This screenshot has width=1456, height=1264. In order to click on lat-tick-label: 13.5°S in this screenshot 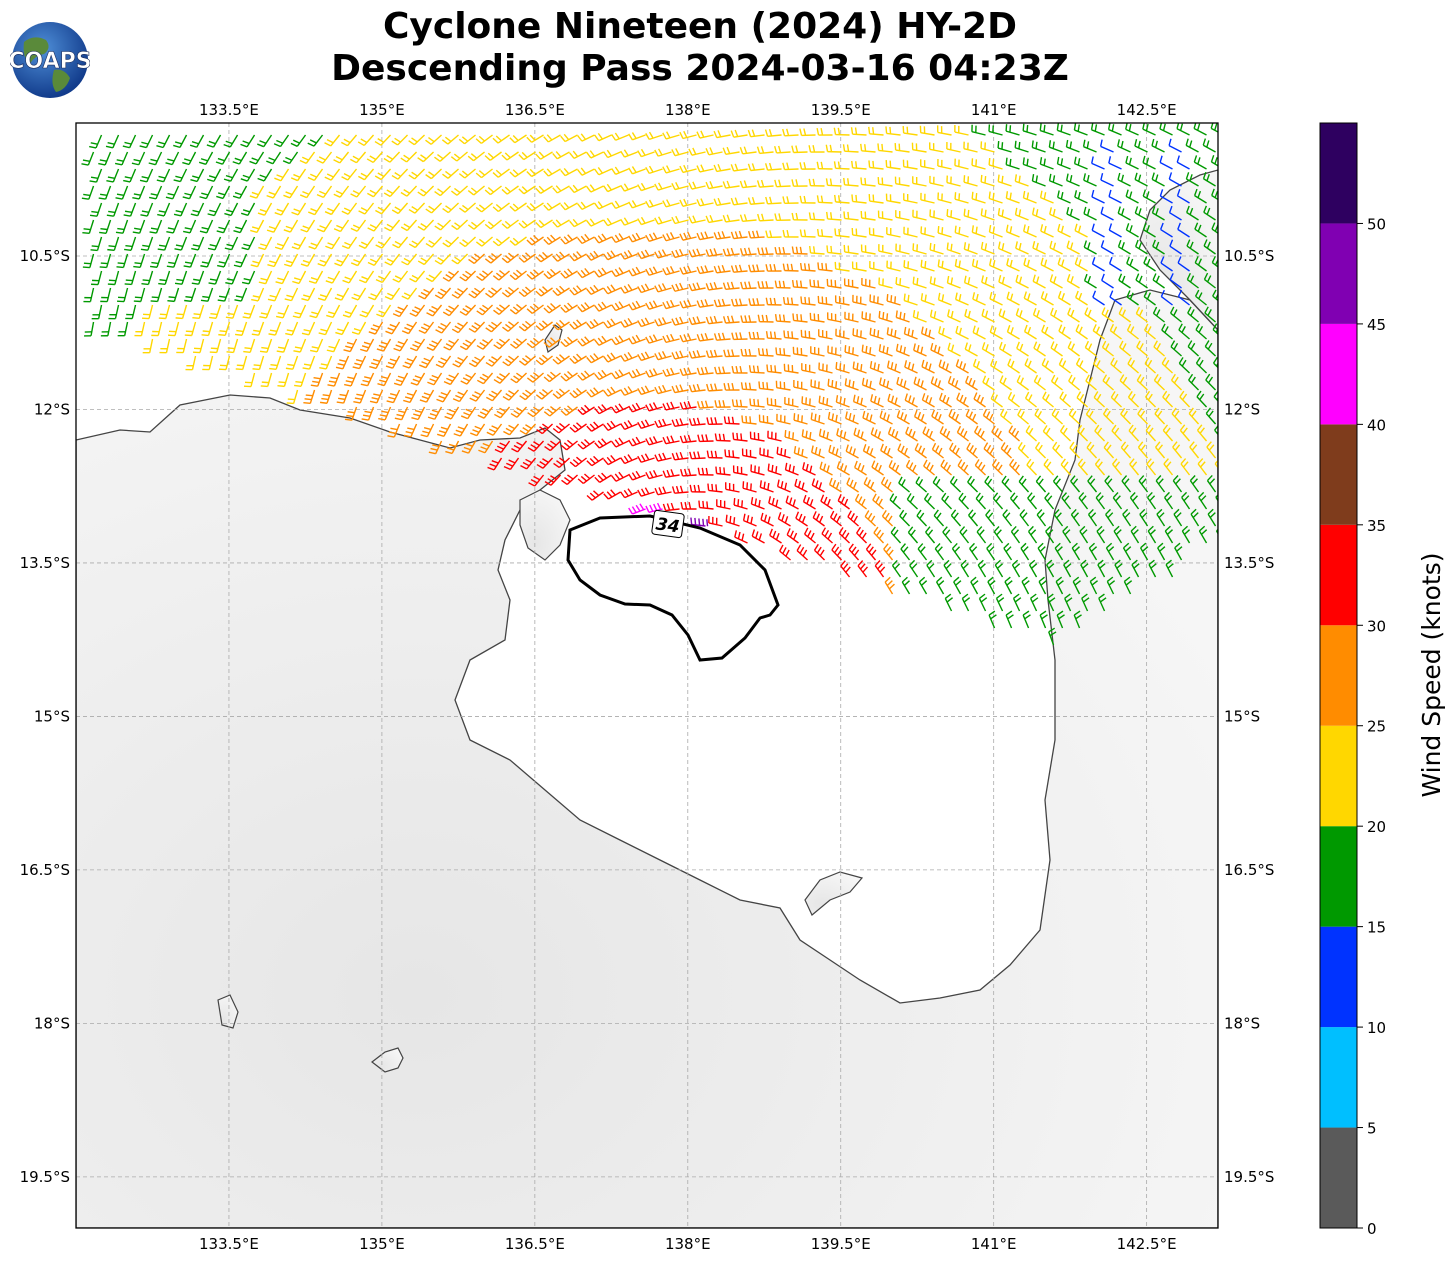, I will do `click(1249, 563)`.